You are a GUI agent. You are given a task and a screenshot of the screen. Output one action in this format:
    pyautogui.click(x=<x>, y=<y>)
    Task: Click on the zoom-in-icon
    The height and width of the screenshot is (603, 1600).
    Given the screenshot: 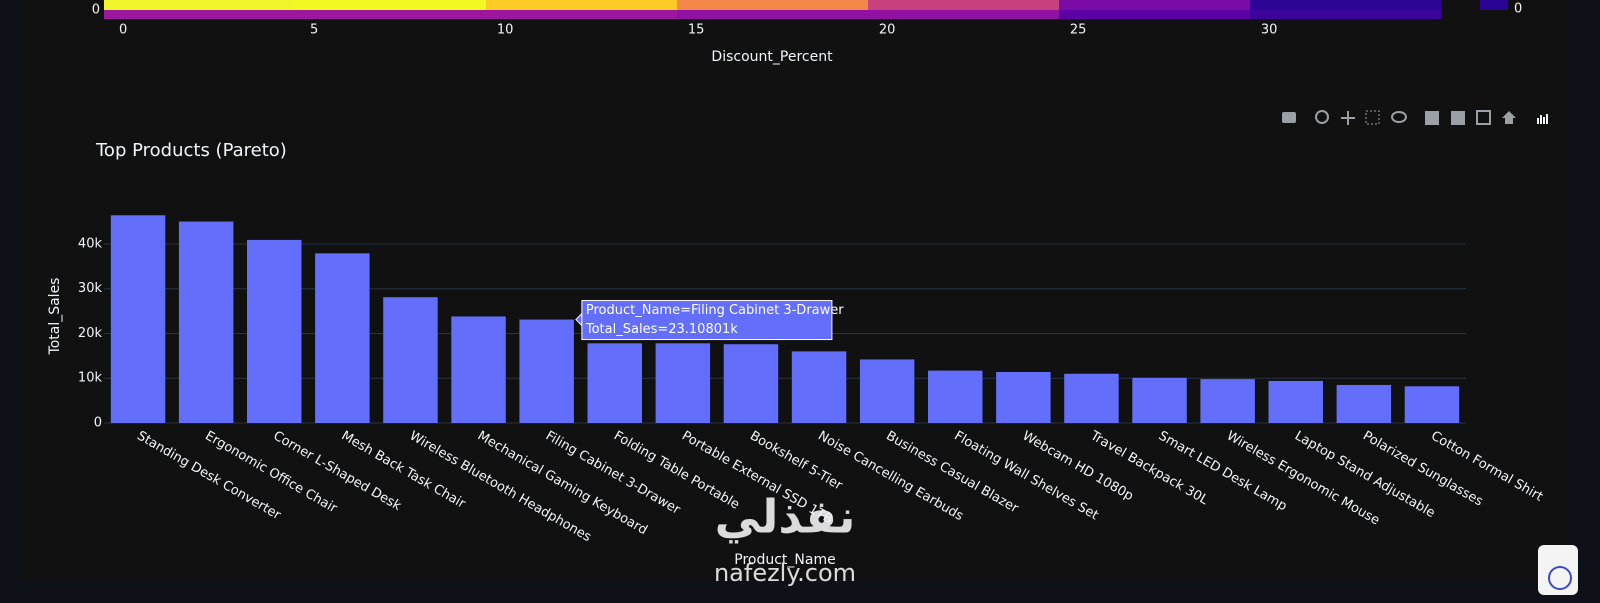 What is the action you would take?
    pyautogui.click(x=1432, y=118)
    